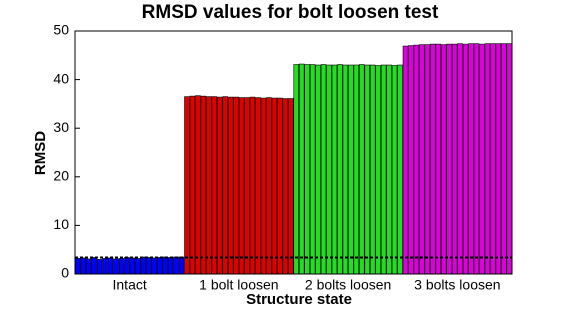  I want to click on x-tick-label: Intact, so click(130, 285).